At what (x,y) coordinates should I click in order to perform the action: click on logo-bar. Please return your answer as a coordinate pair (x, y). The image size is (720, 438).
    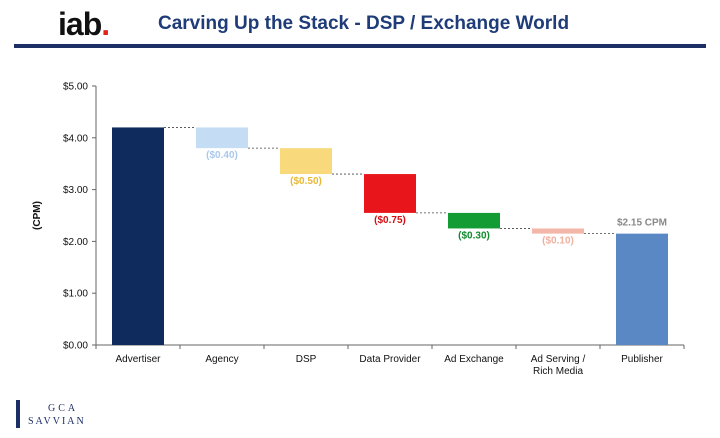
    Looking at the image, I should click on (18, 414).